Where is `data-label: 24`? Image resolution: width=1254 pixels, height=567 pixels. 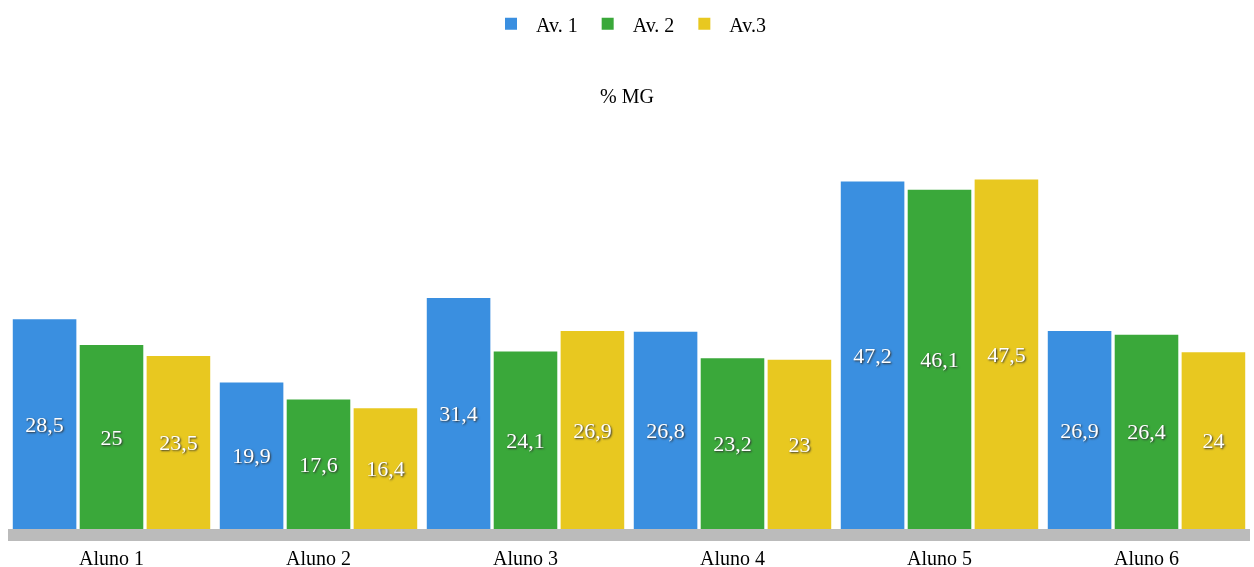 data-label: 24 is located at coordinates (1213, 441).